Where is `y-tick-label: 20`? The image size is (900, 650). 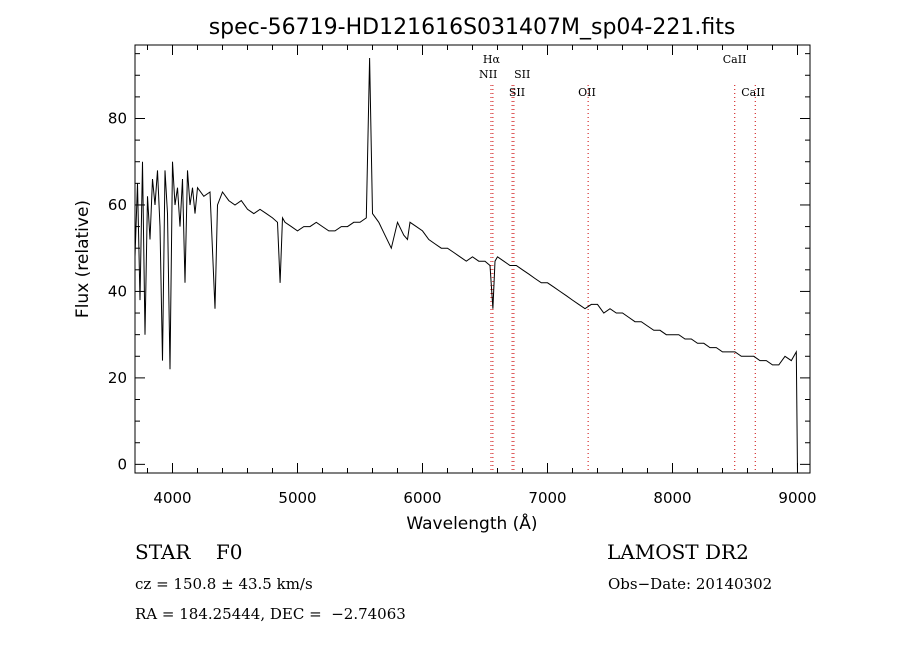
y-tick-label: 20 is located at coordinates (117, 378).